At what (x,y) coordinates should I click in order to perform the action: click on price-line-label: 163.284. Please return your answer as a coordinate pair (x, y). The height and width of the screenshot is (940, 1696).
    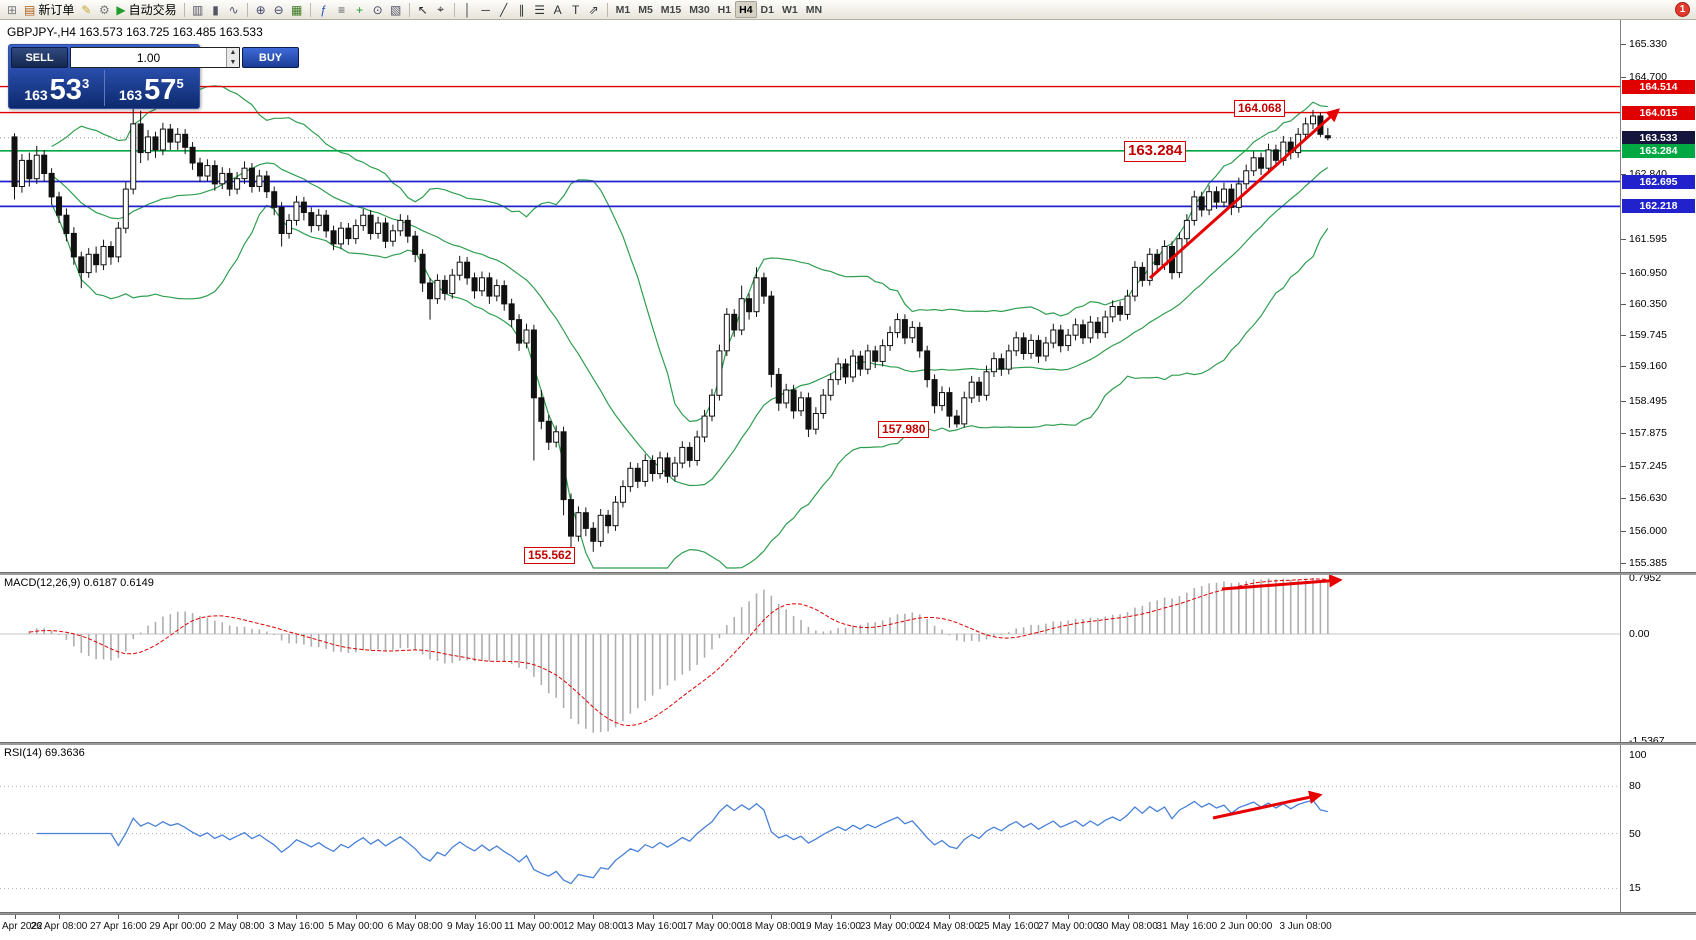
    Looking at the image, I should click on (1658, 150).